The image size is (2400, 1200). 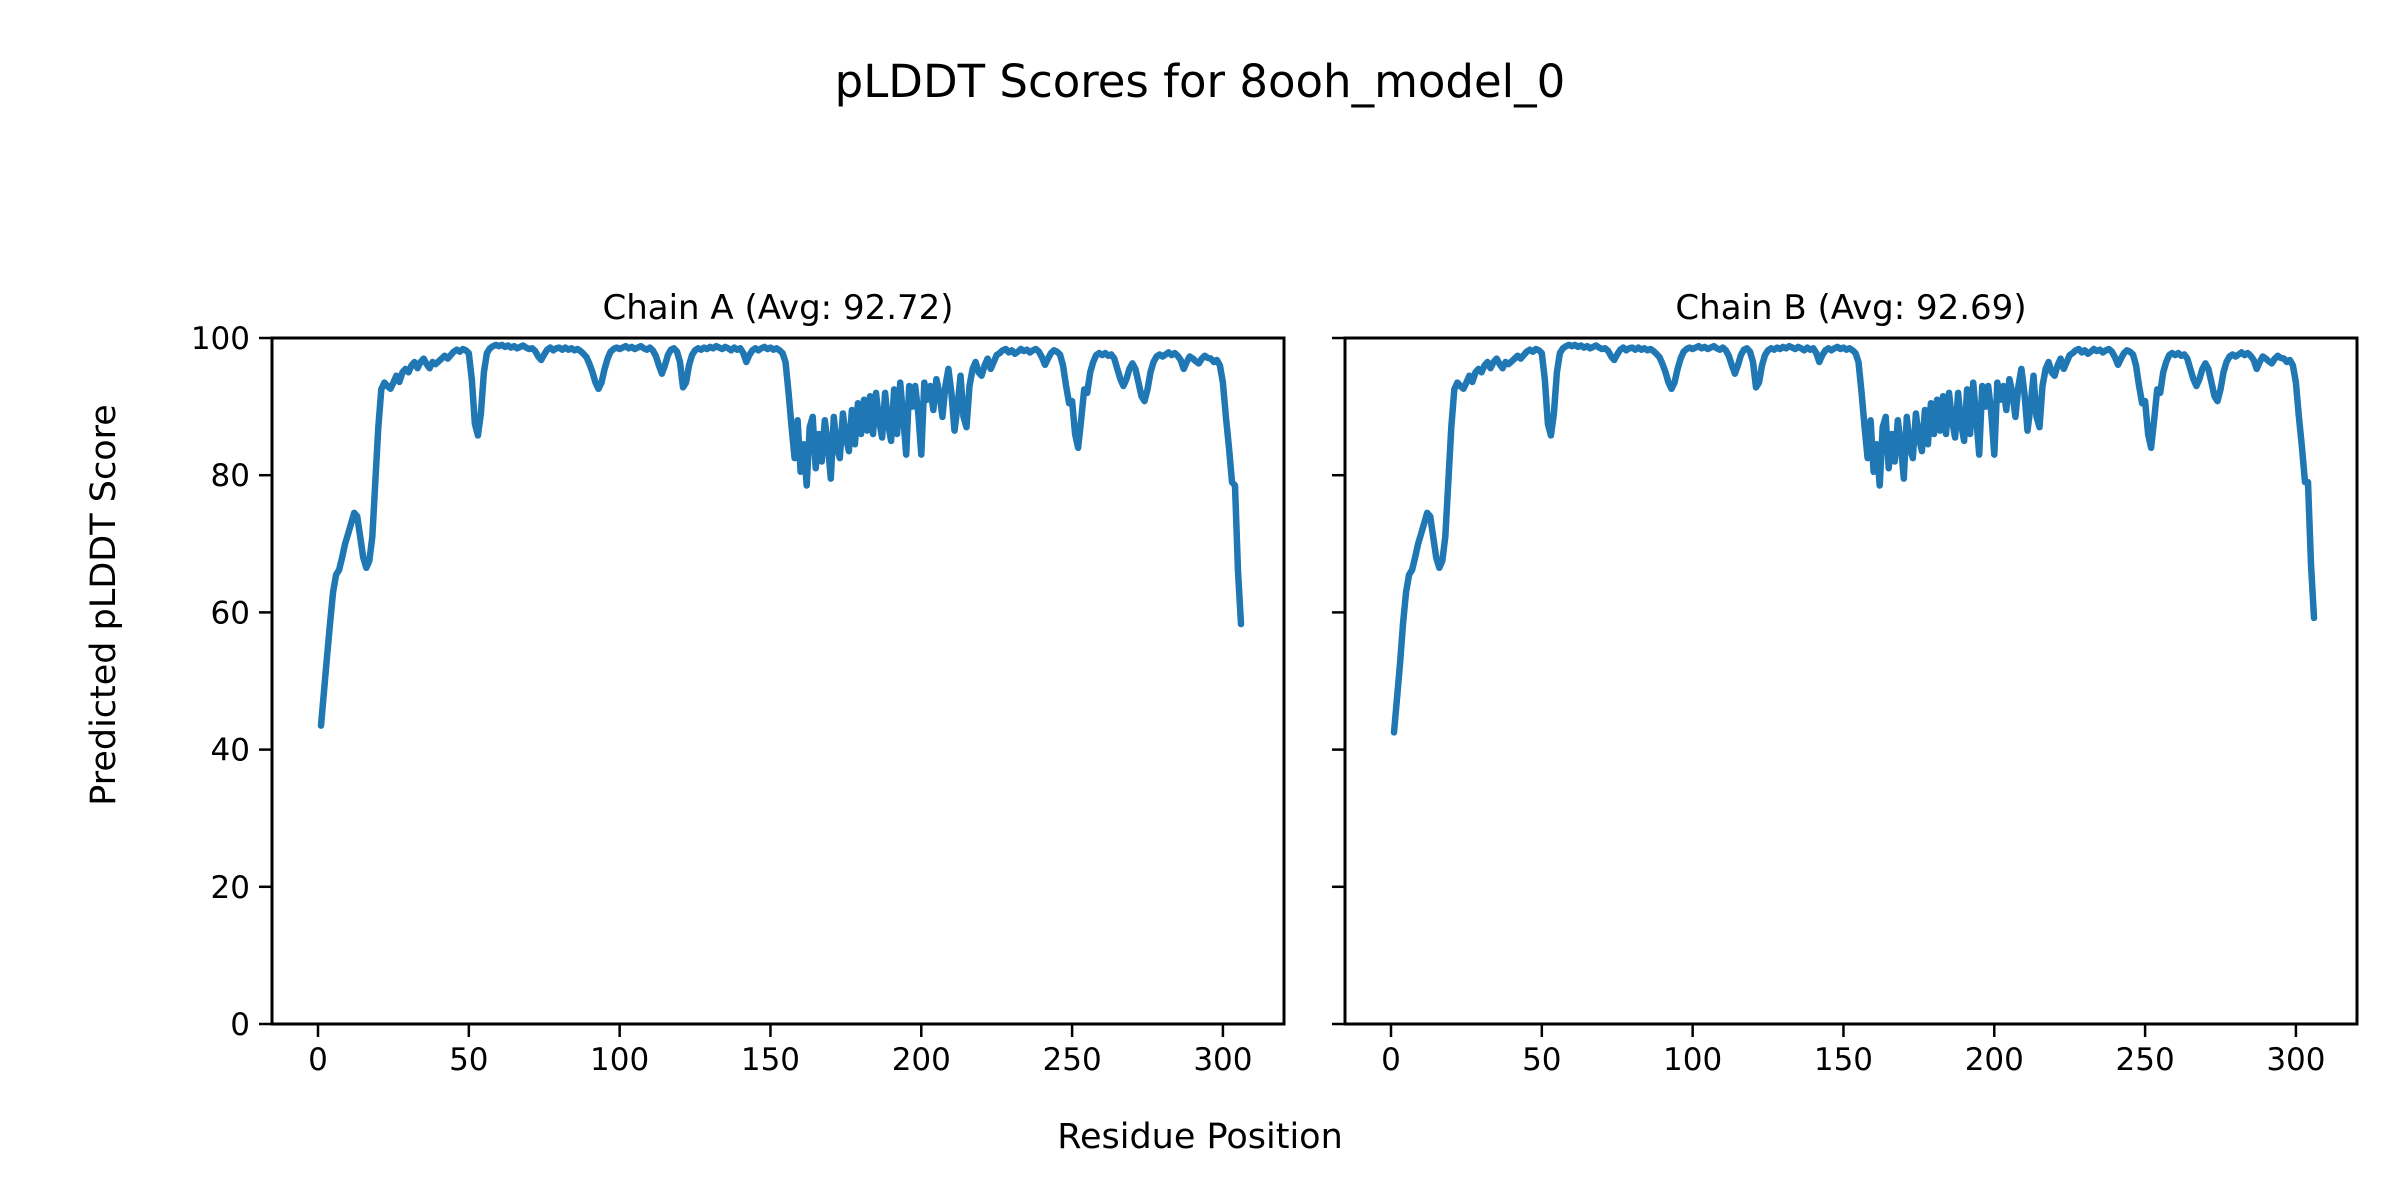 What do you see at coordinates (230, 476) in the screenshot?
I see `y-tick-label: 80` at bounding box center [230, 476].